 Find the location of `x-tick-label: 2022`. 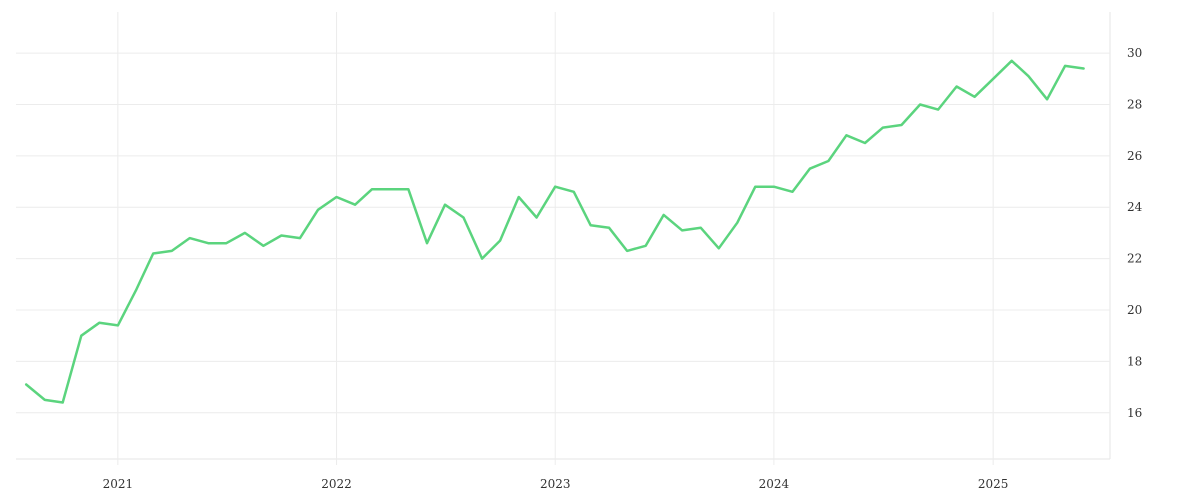

x-tick-label: 2022 is located at coordinates (336, 484).